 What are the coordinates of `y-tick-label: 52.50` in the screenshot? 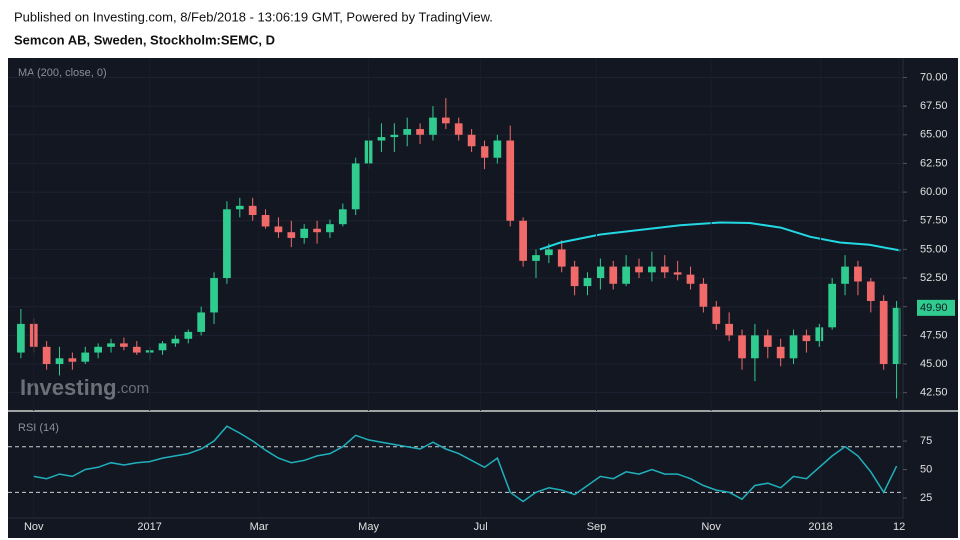 It's located at (934, 278).